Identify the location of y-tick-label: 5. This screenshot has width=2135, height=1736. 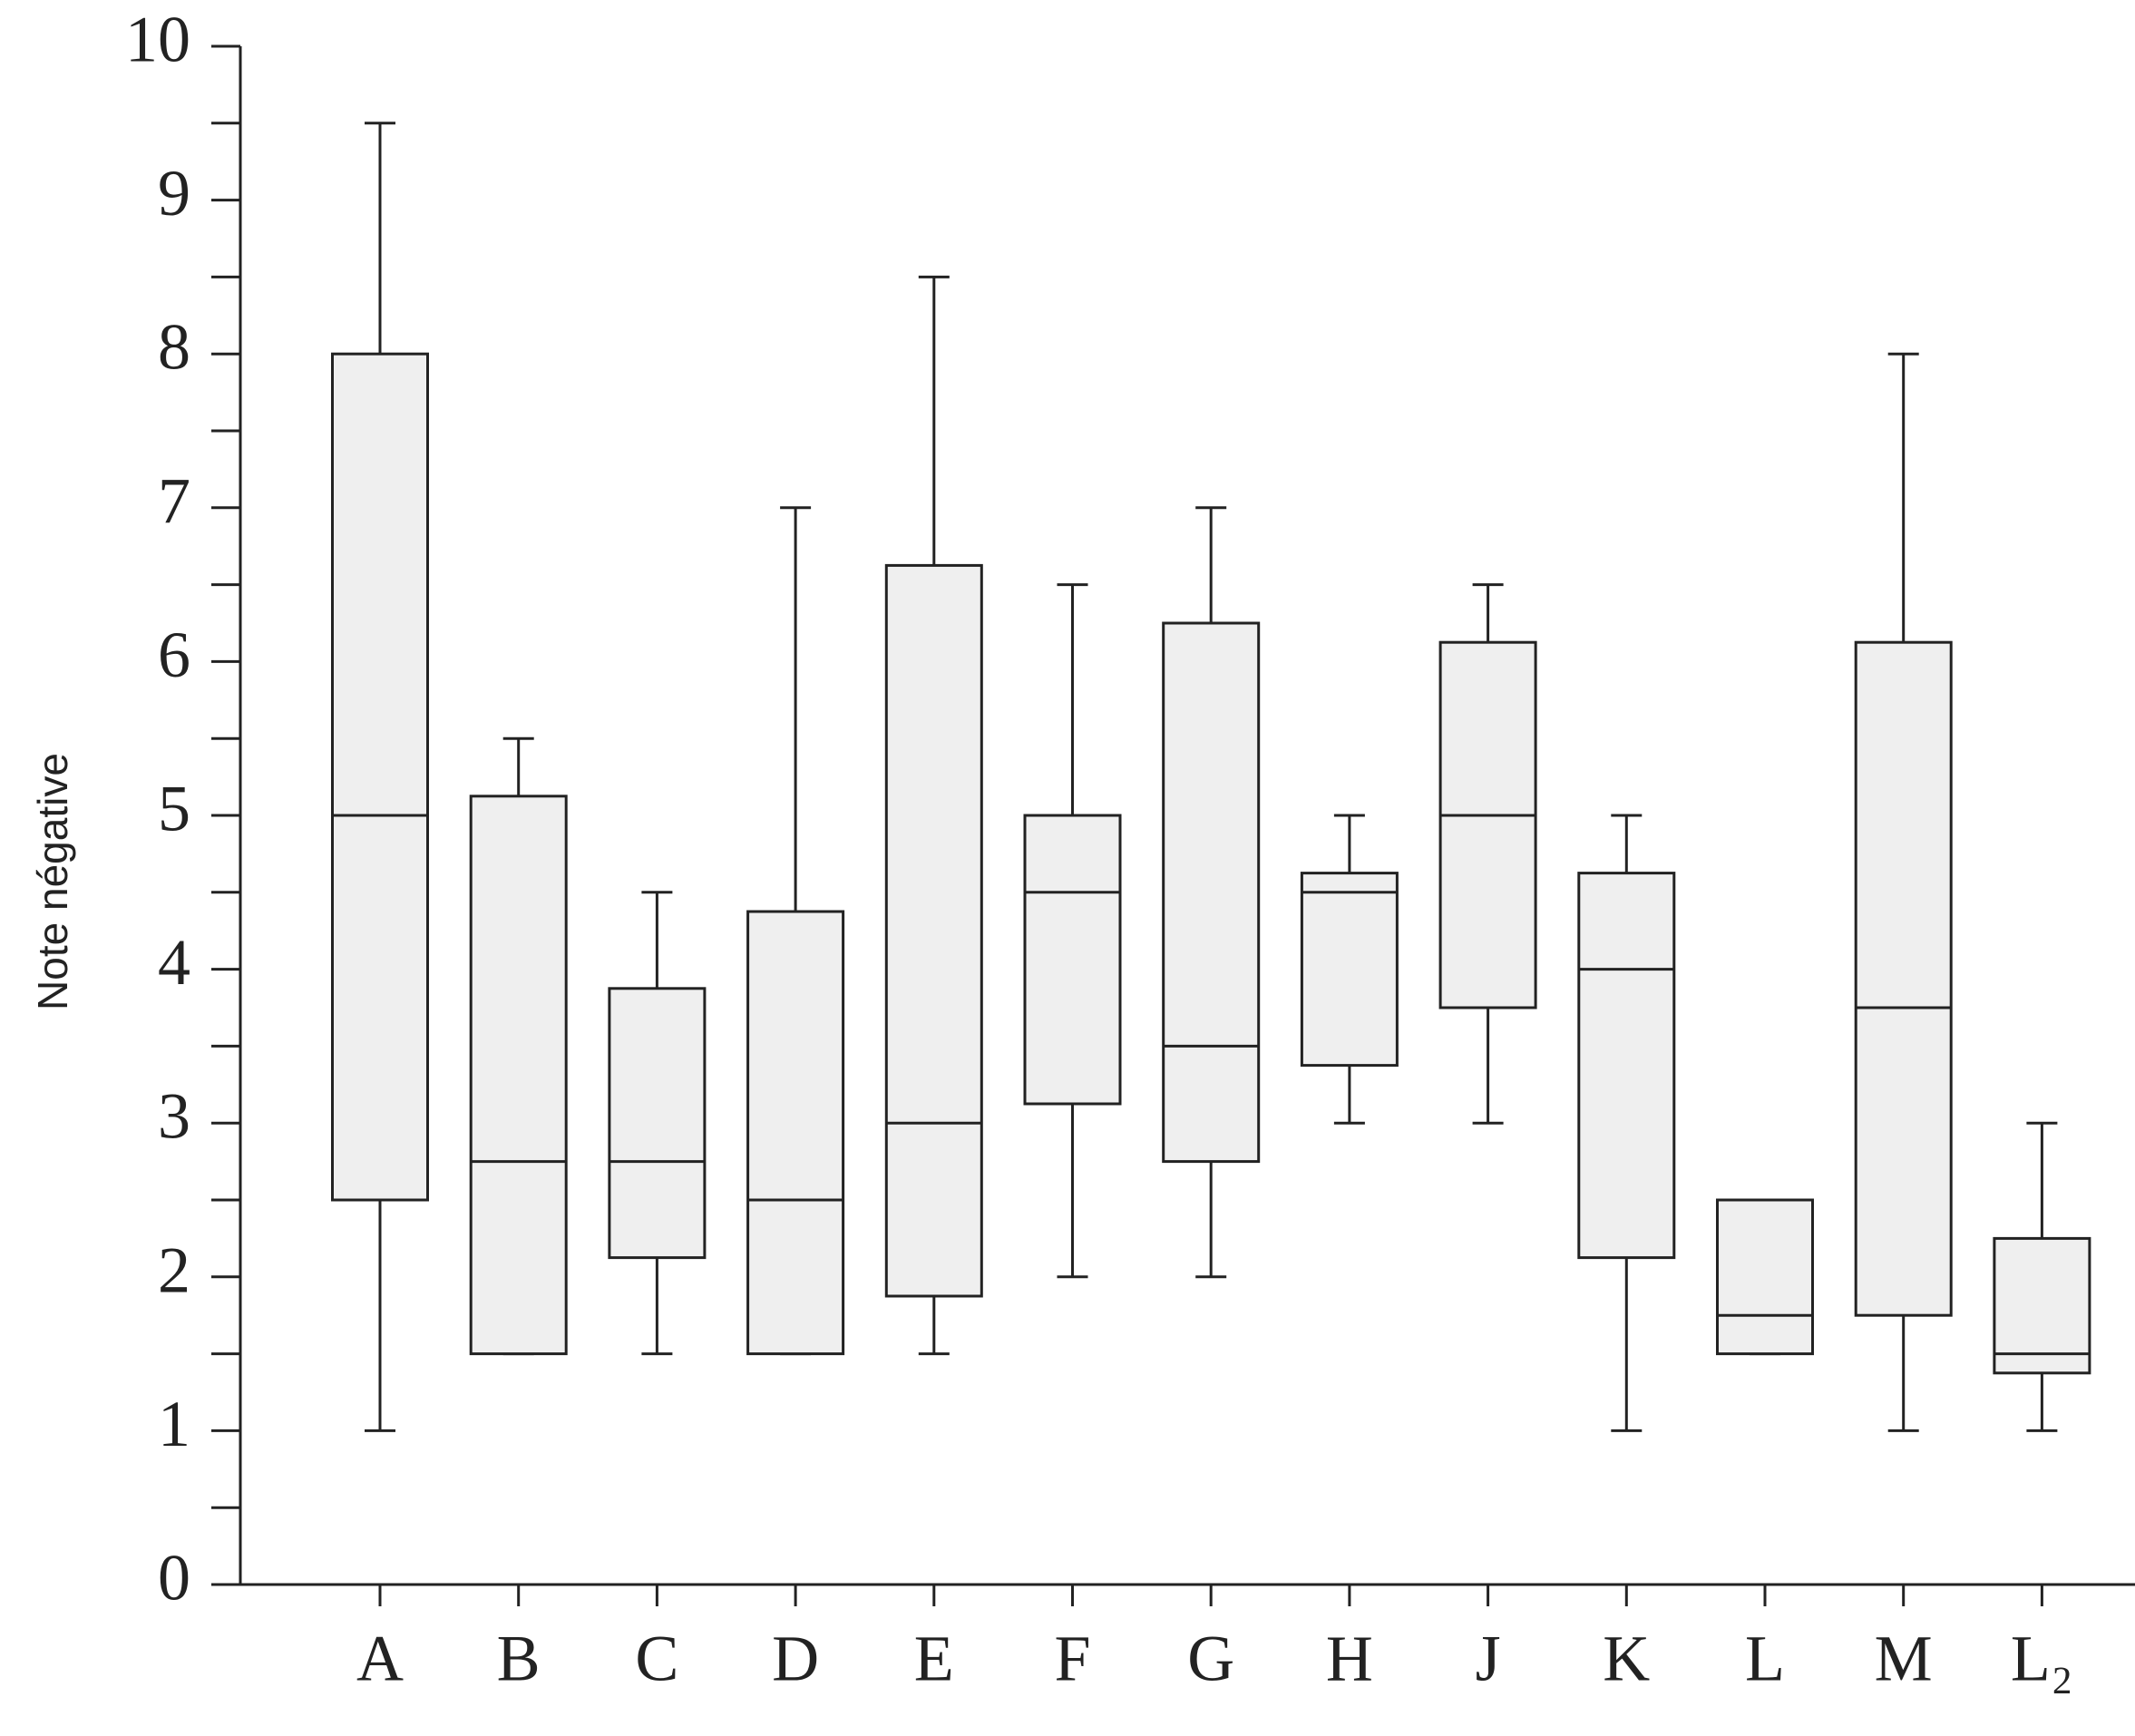
(174, 809).